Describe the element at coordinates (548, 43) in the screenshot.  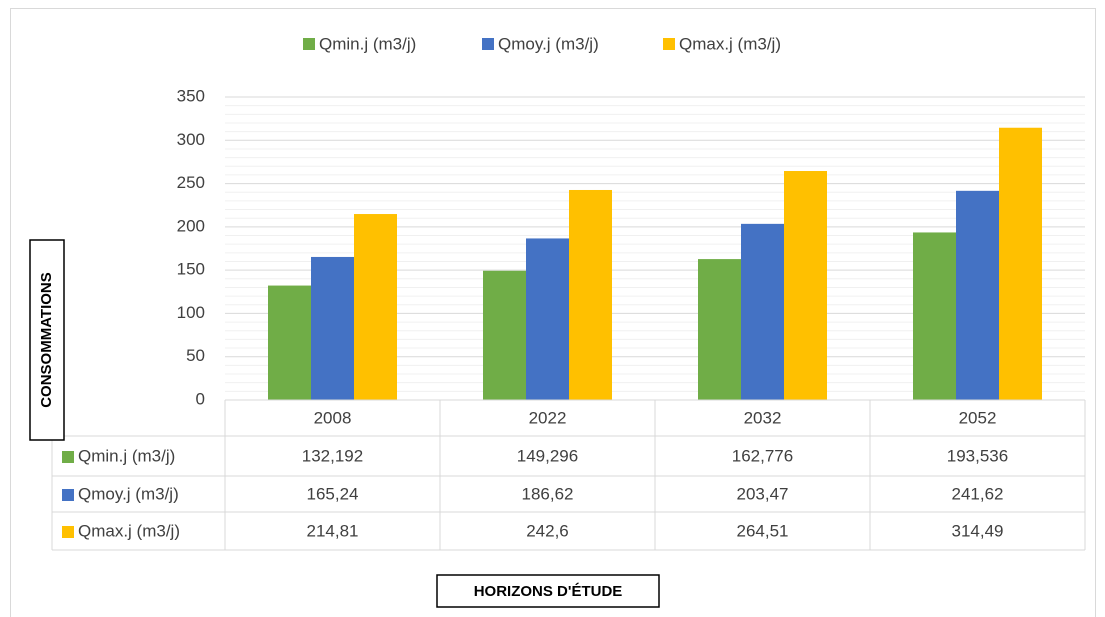
I see `legend-label: Qmoy.j (m3/j)` at that location.